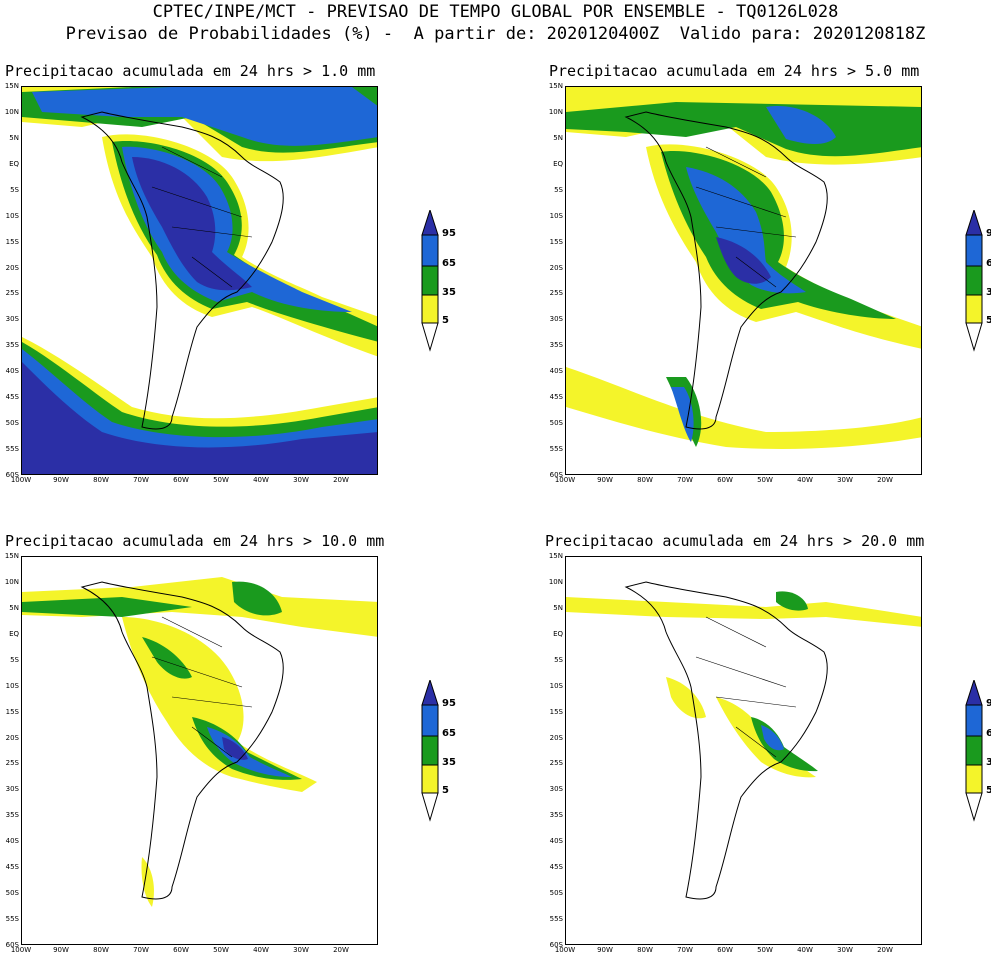 Image resolution: width=991 pixels, height=957 pixels. What do you see at coordinates (743, 268) in the screenshot?
I see `panel-2-shading` at bounding box center [743, 268].